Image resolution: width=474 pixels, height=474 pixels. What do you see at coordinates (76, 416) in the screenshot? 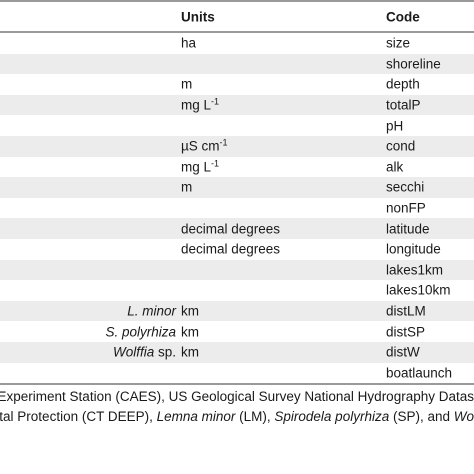
I see `footnote-segment: mental Protection (CT DEEP),` at bounding box center [76, 416].